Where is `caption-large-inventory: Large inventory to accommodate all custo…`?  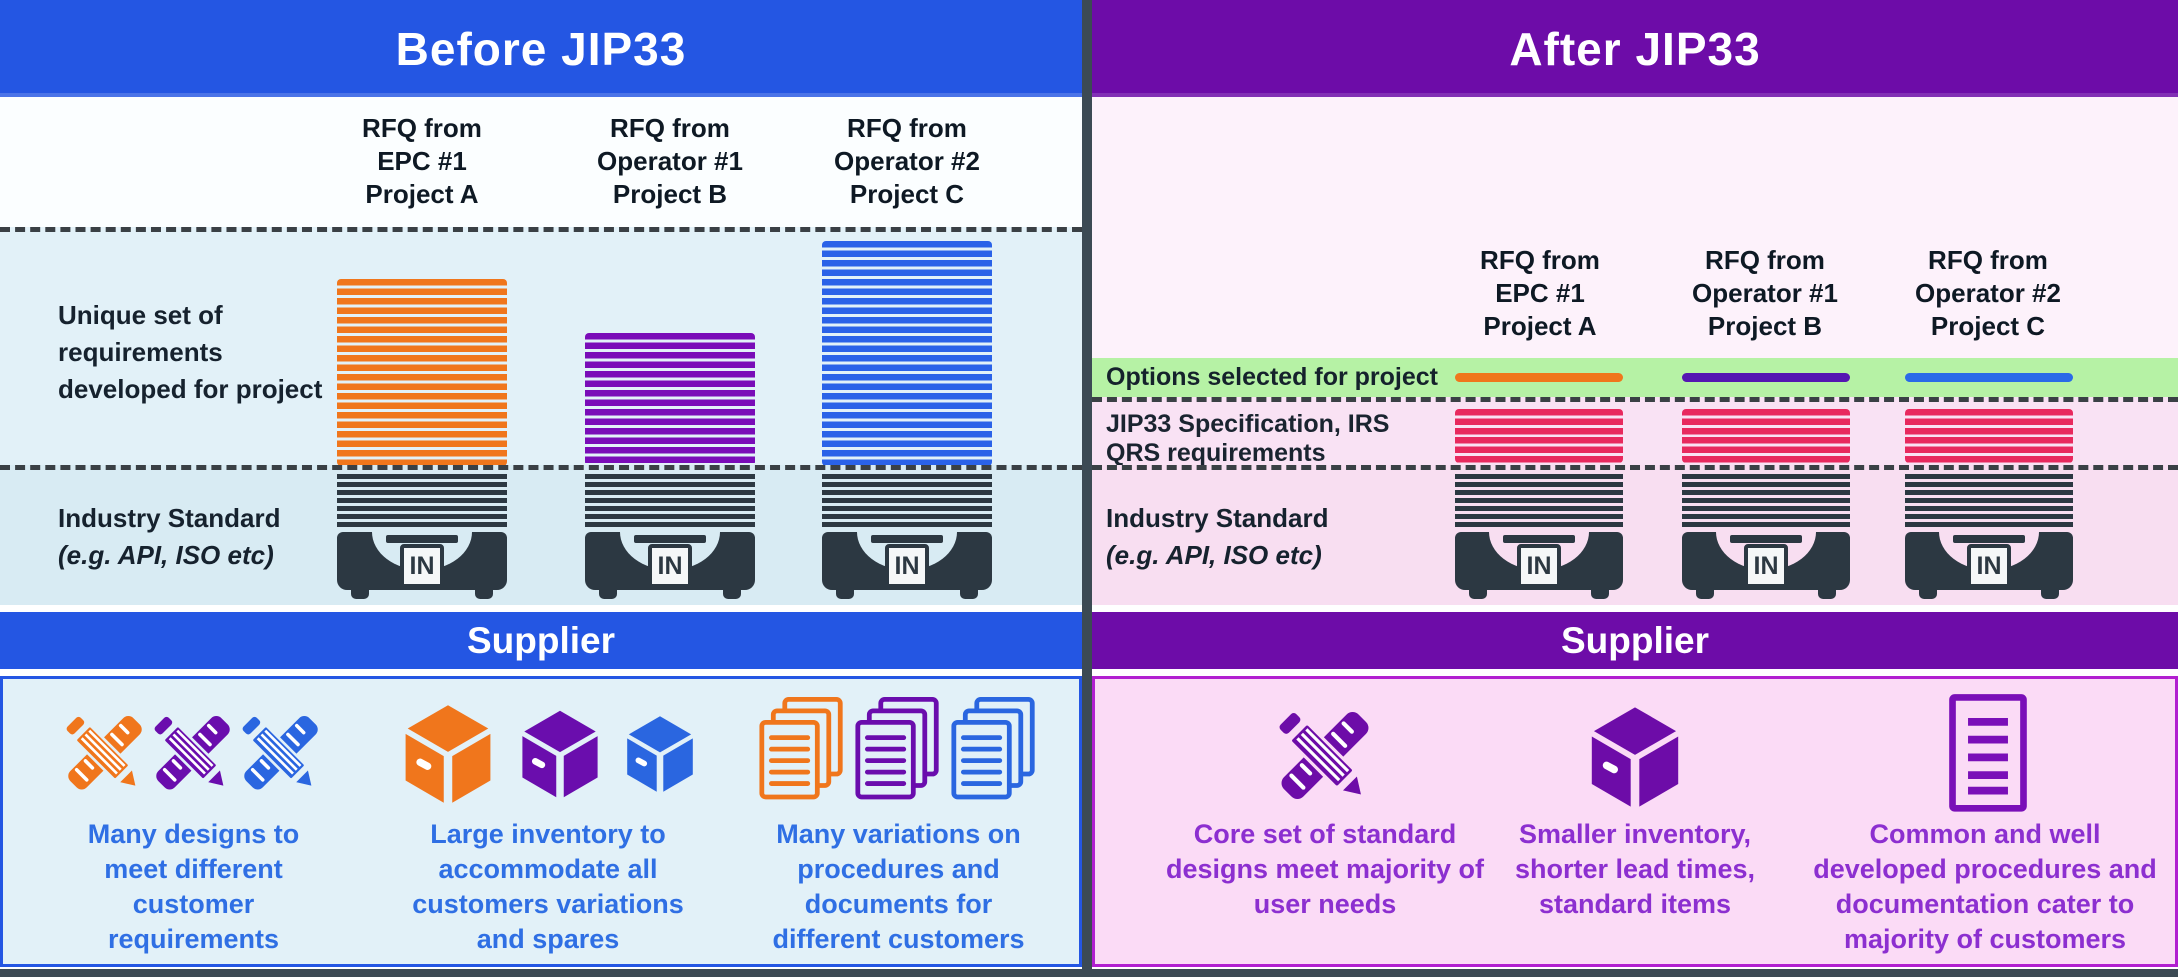 caption-large-inventory: Large inventory to accommodate all custo… is located at coordinates (548, 886).